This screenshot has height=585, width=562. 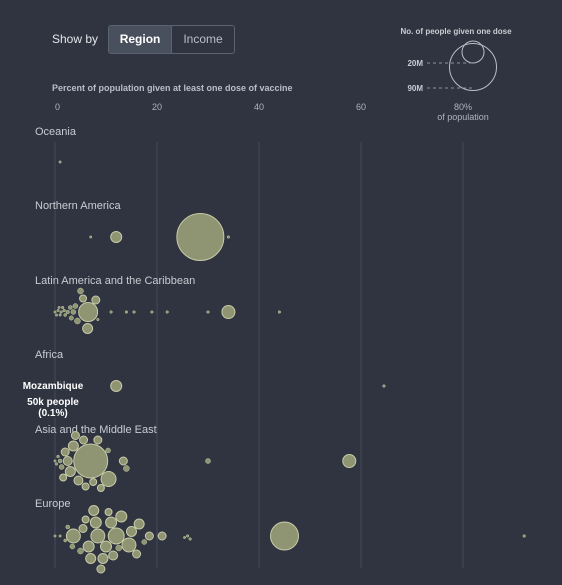 I want to click on show-by-toolbar: Show by Region Income, so click(x=144, y=39).